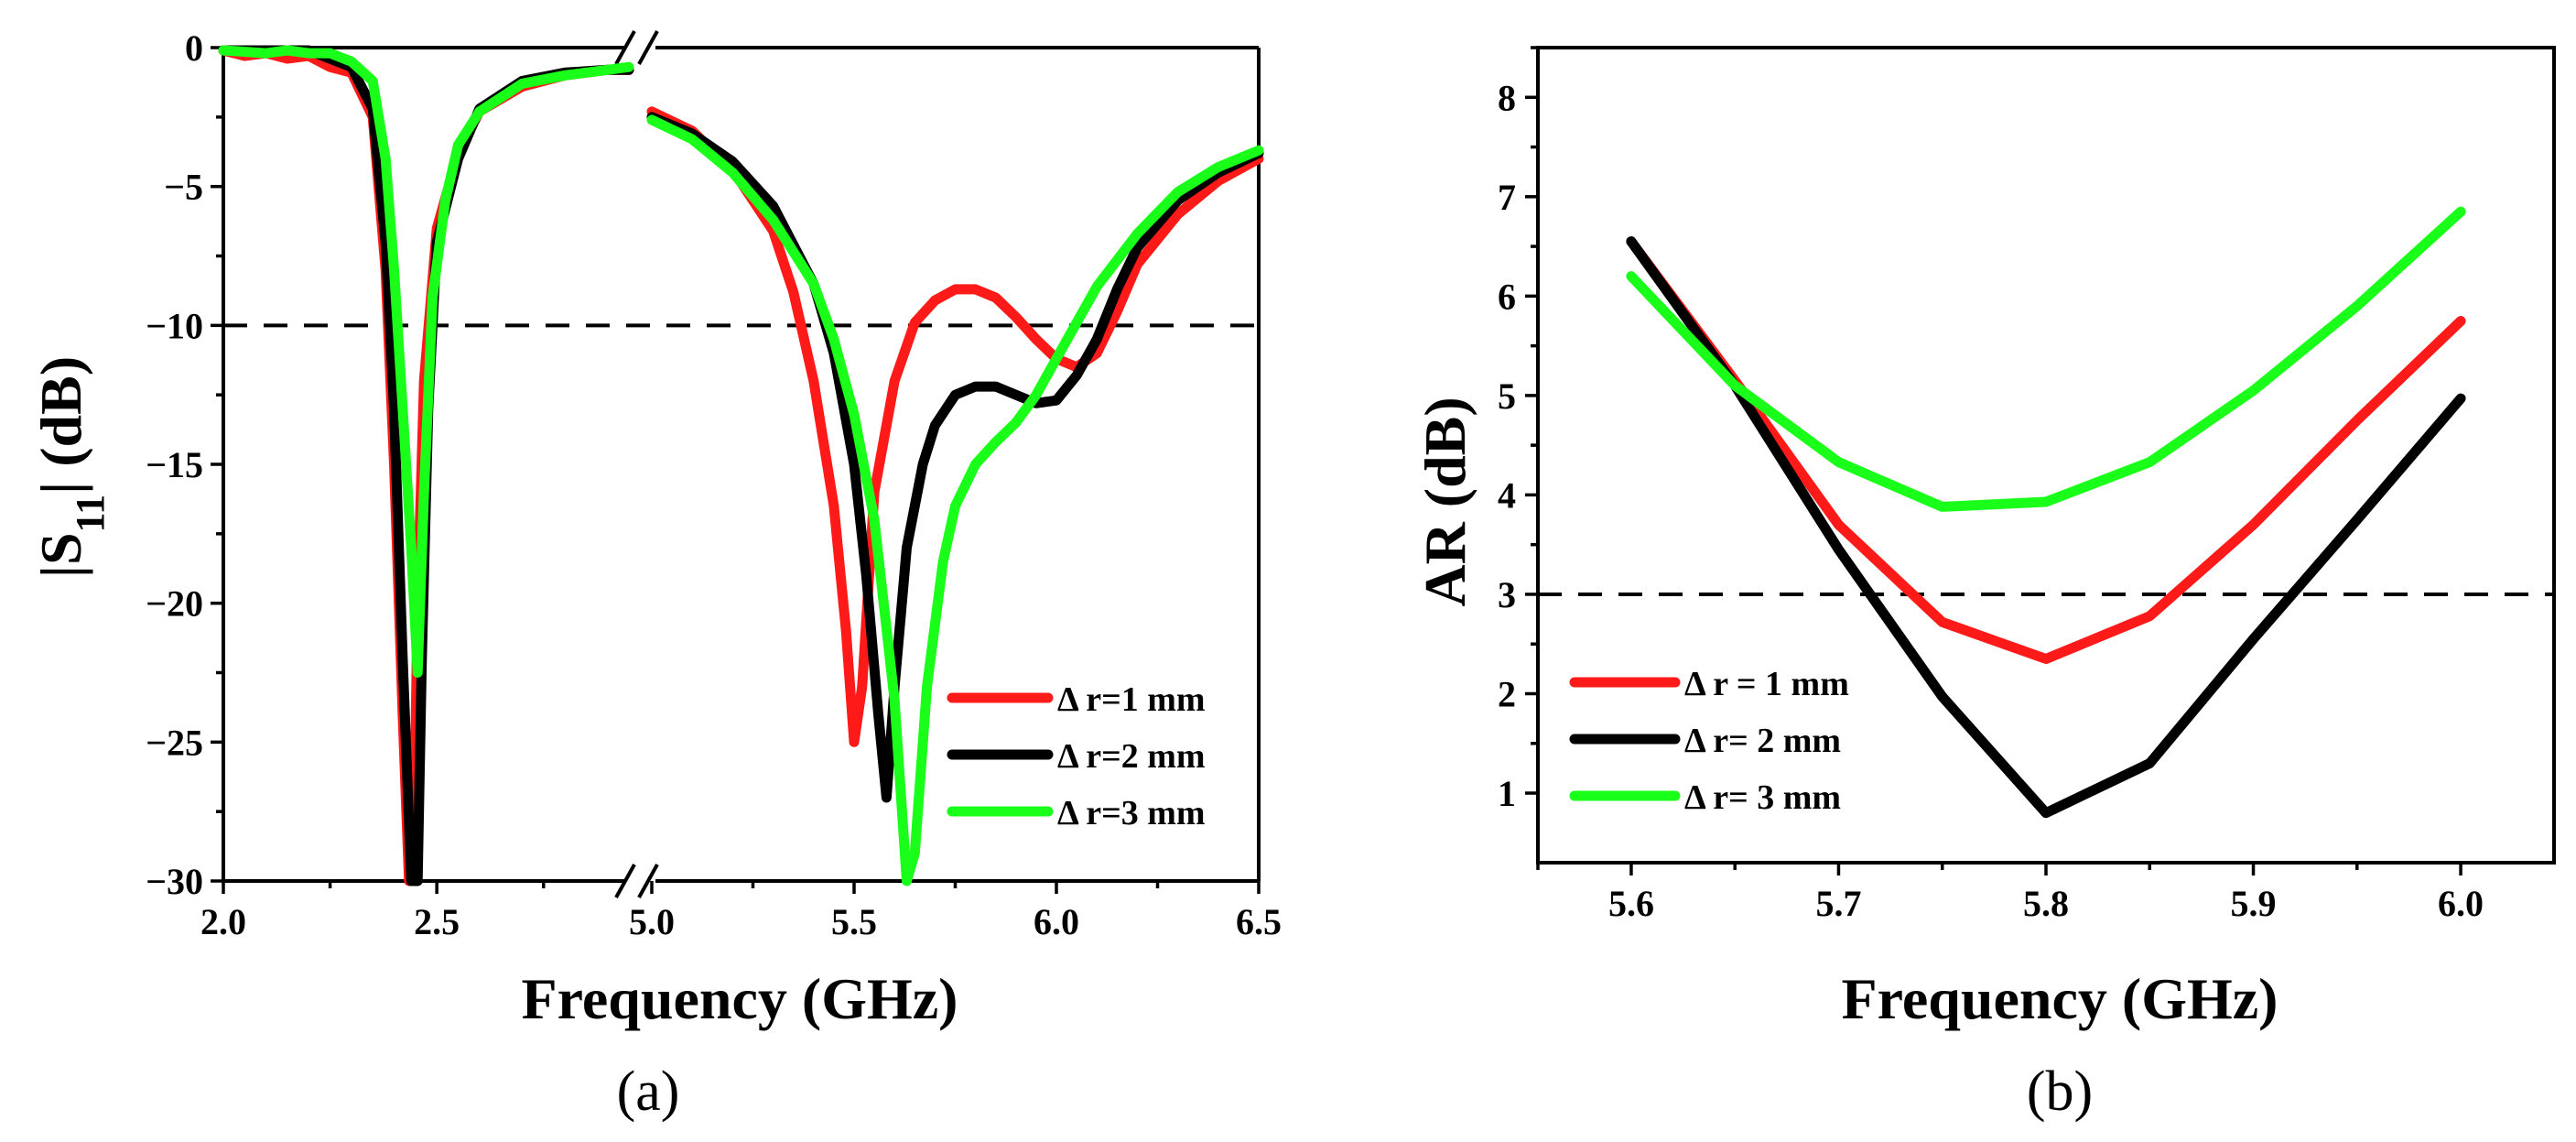 The height and width of the screenshot is (1142, 2576). Describe the element at coordinates (1056, 922) in the screenshot. I see `chart-a-x-tick-label: 6.0` at that location.